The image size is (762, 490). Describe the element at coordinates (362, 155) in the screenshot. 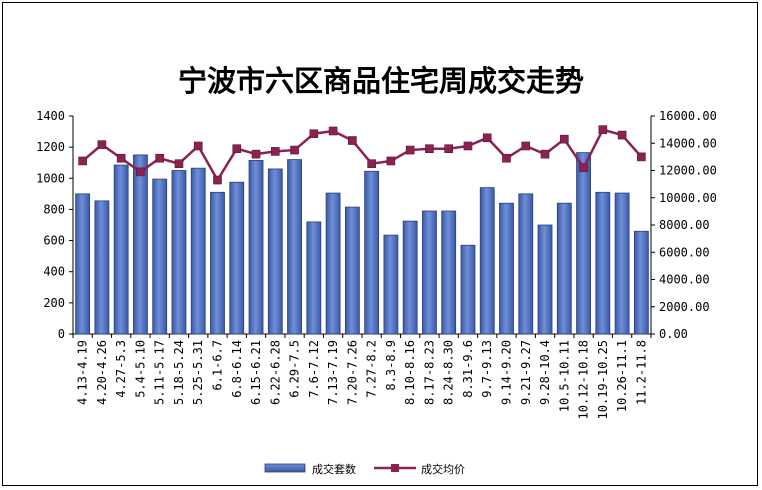

I see `price-line` at that location.